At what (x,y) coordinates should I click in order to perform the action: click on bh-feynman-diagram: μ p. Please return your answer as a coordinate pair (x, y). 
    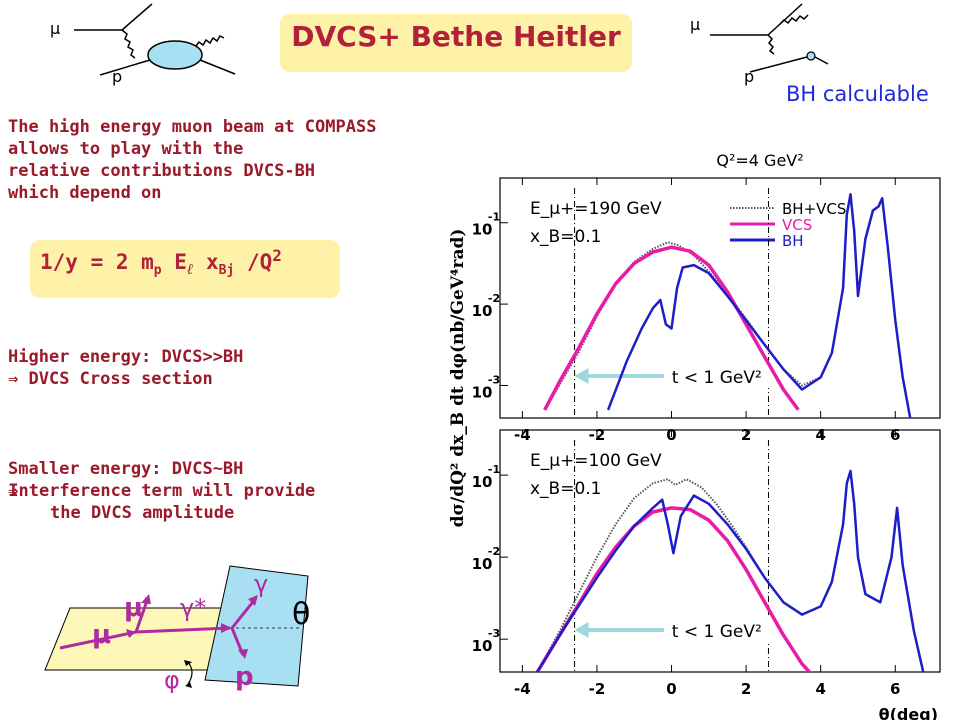
    Looking at the image, I should click on (759, 44).